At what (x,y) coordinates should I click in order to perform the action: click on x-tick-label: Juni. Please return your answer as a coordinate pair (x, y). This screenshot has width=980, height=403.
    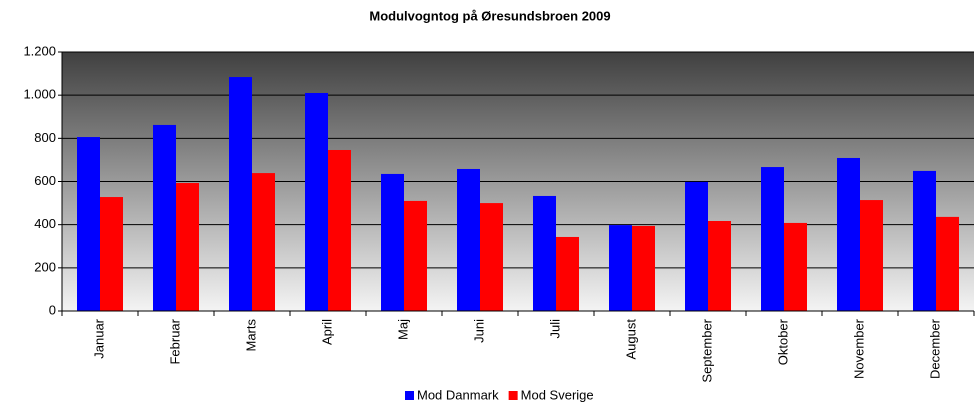
    Looking at the image, I should click on (478, 331).